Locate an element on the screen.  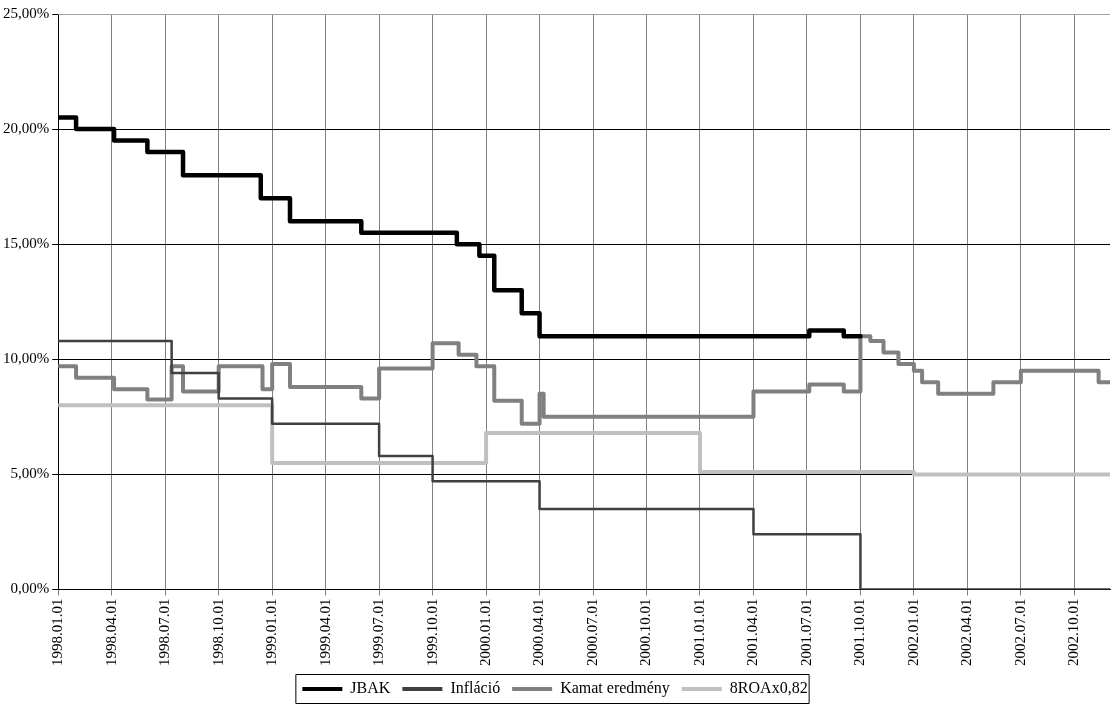
x-tick-label: 2001.04.01 is located at coordinates (752, 632).